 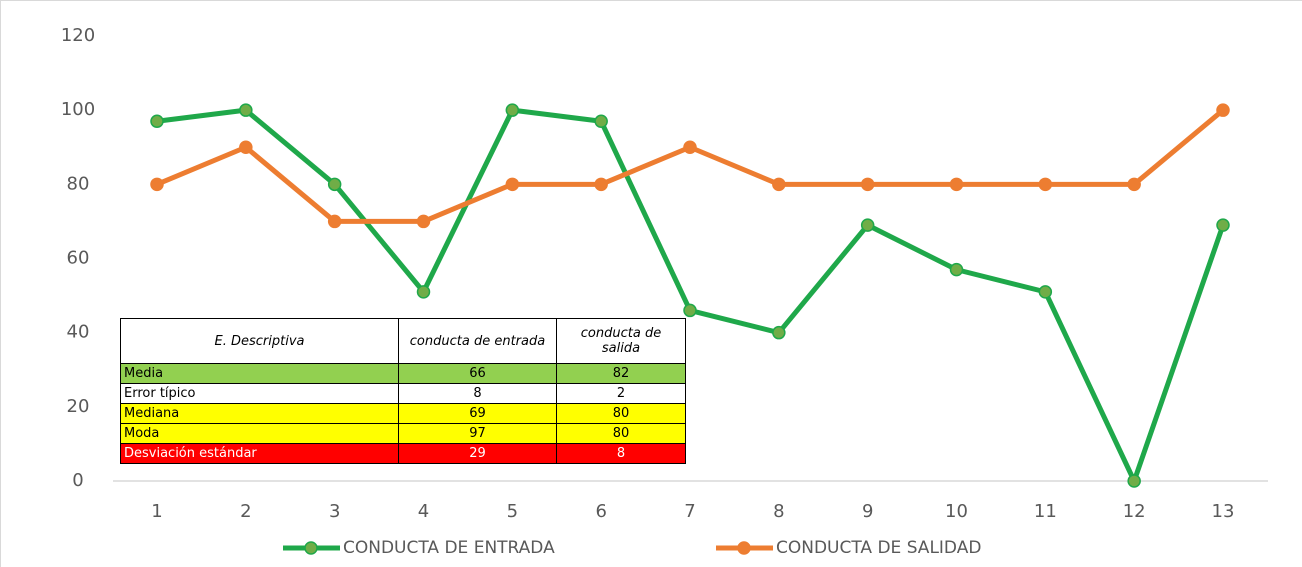 What do you see at coordinates (778, 511) in the screenshot?
I see `x-tick-label: 8` at bounding box center [778, 511].